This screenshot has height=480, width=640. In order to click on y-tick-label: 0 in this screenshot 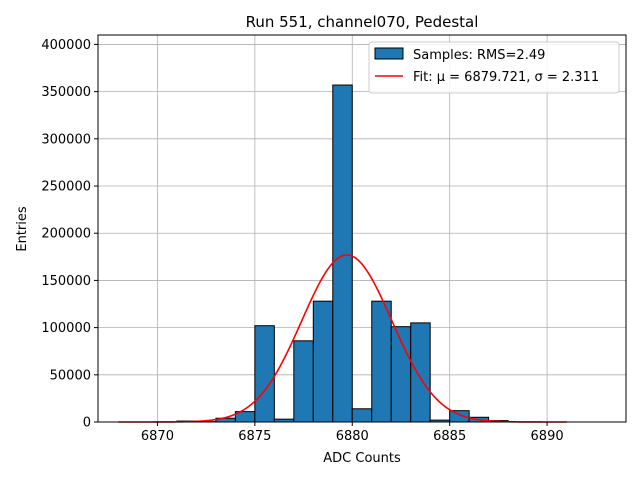, I will do `click(87, 423)`.